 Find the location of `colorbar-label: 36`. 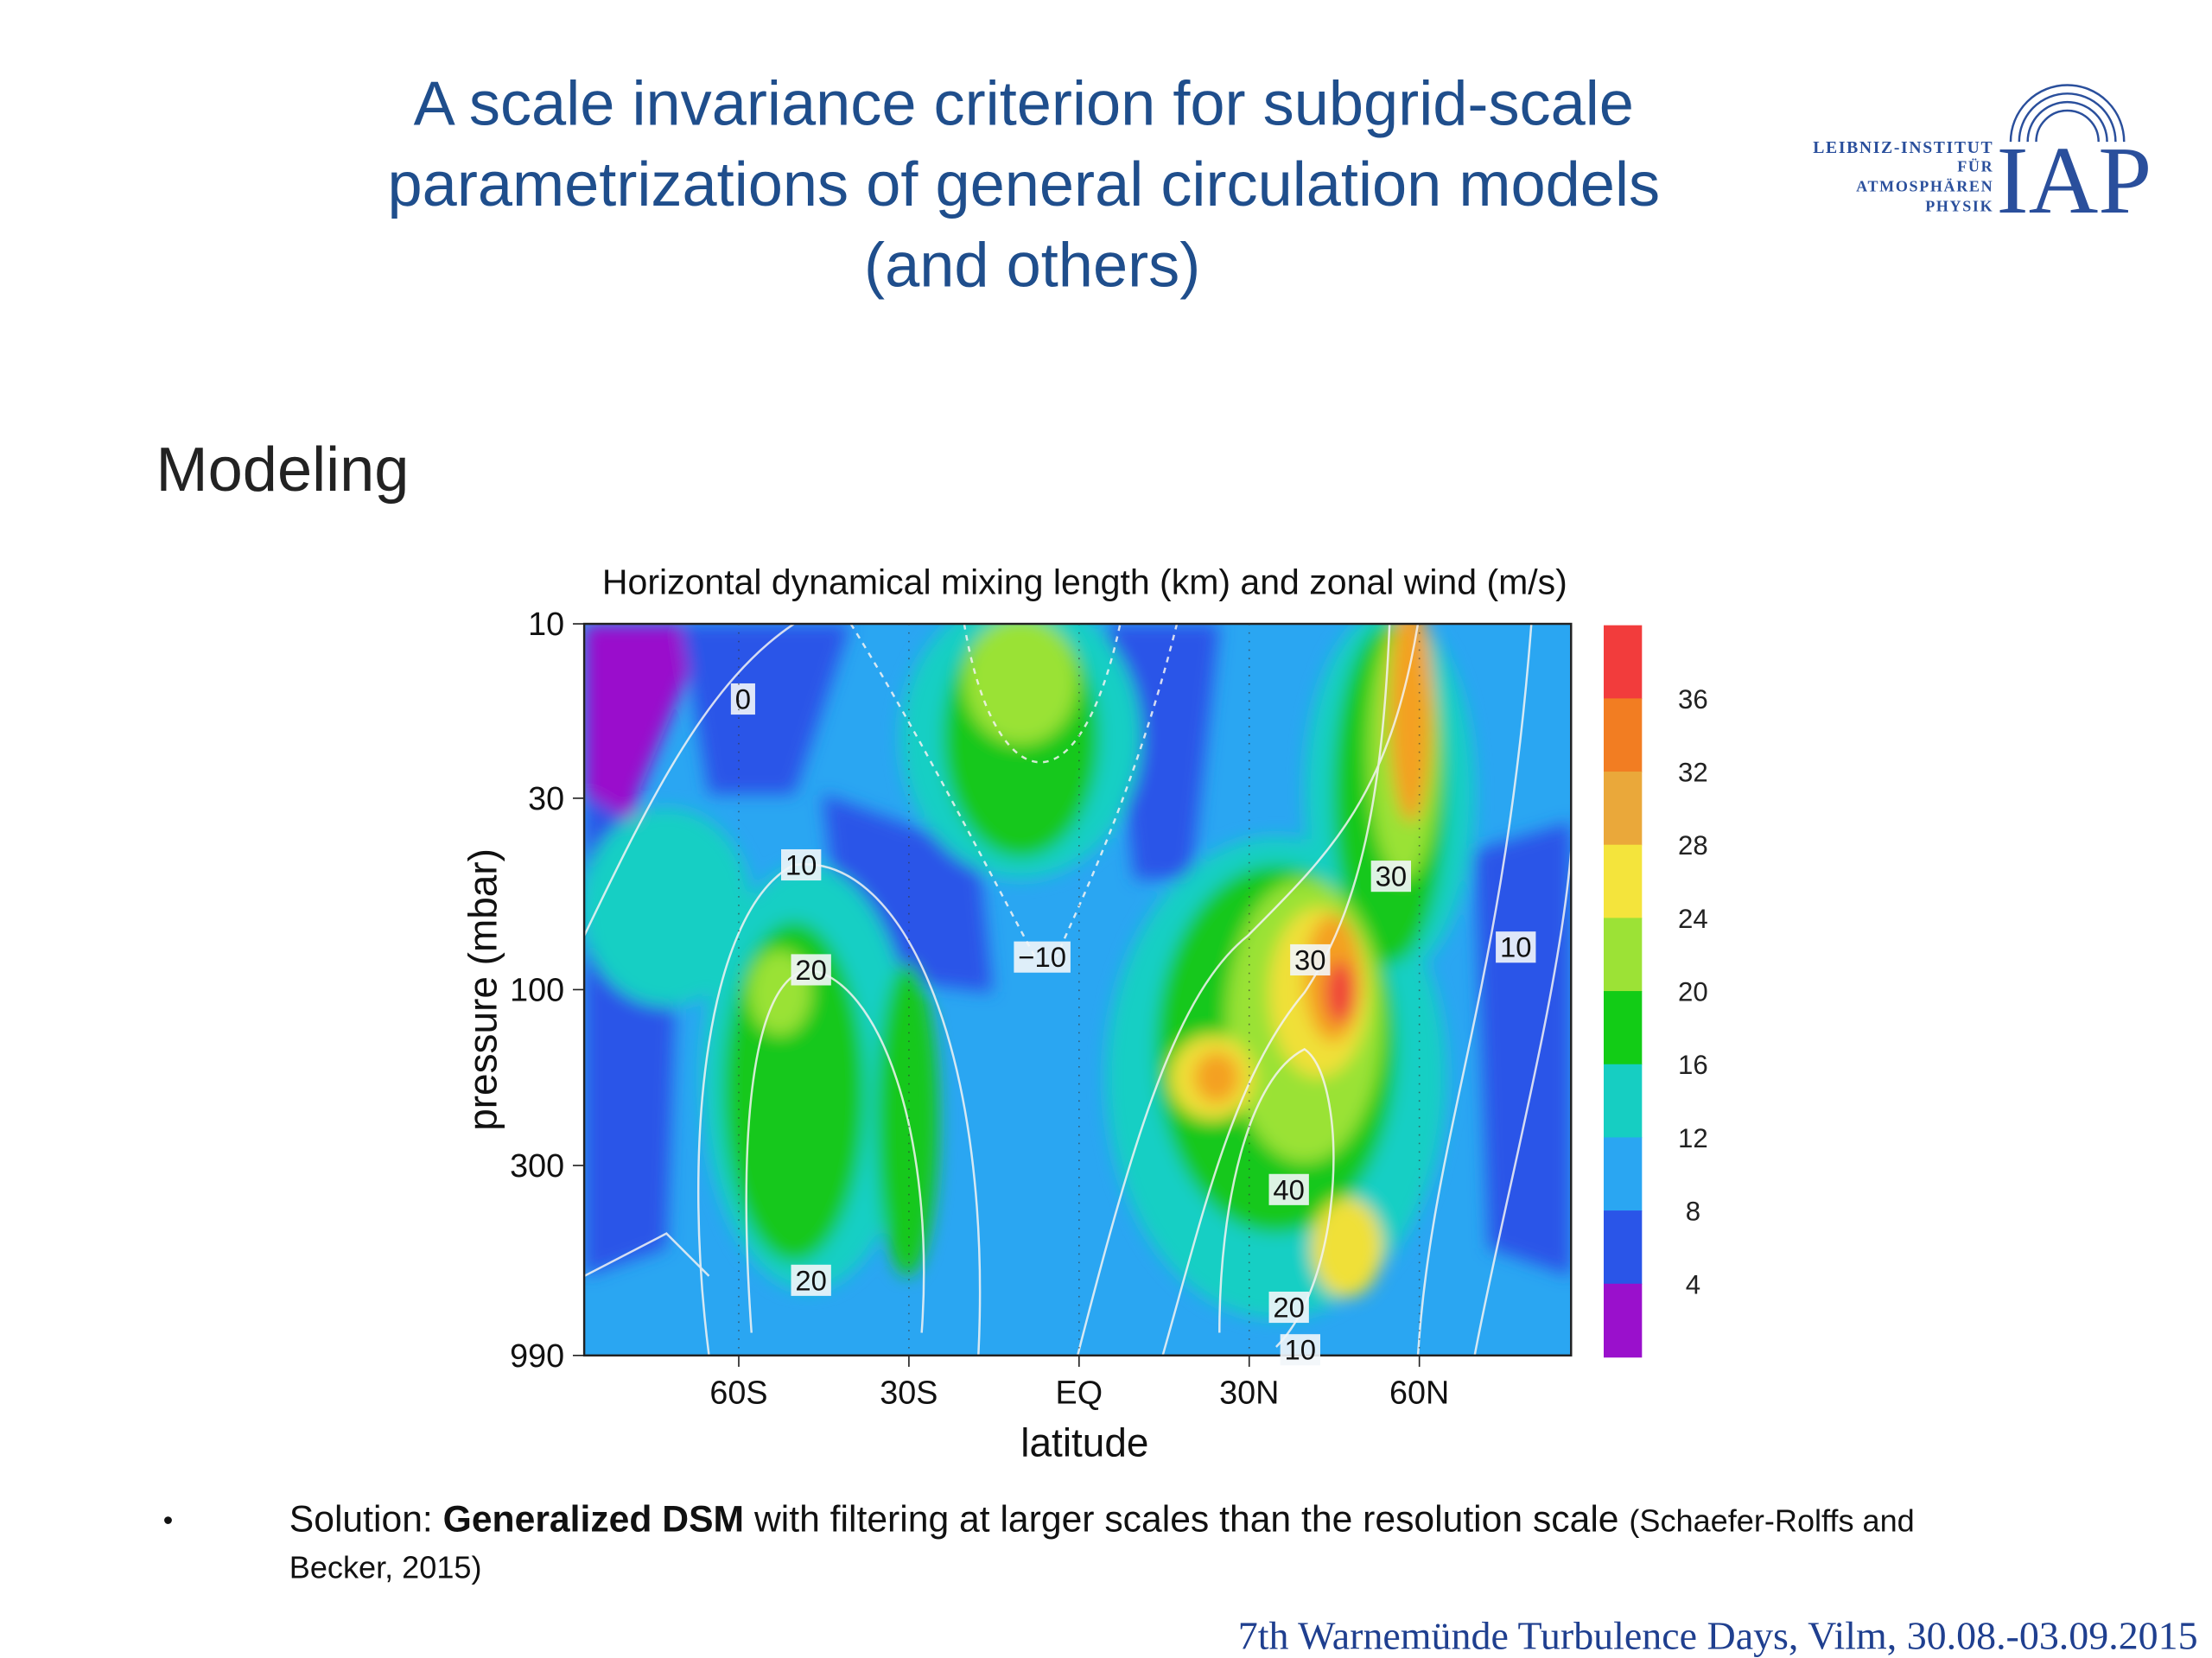

colorbar-label: 36 is located at coordinates (1693, 699).